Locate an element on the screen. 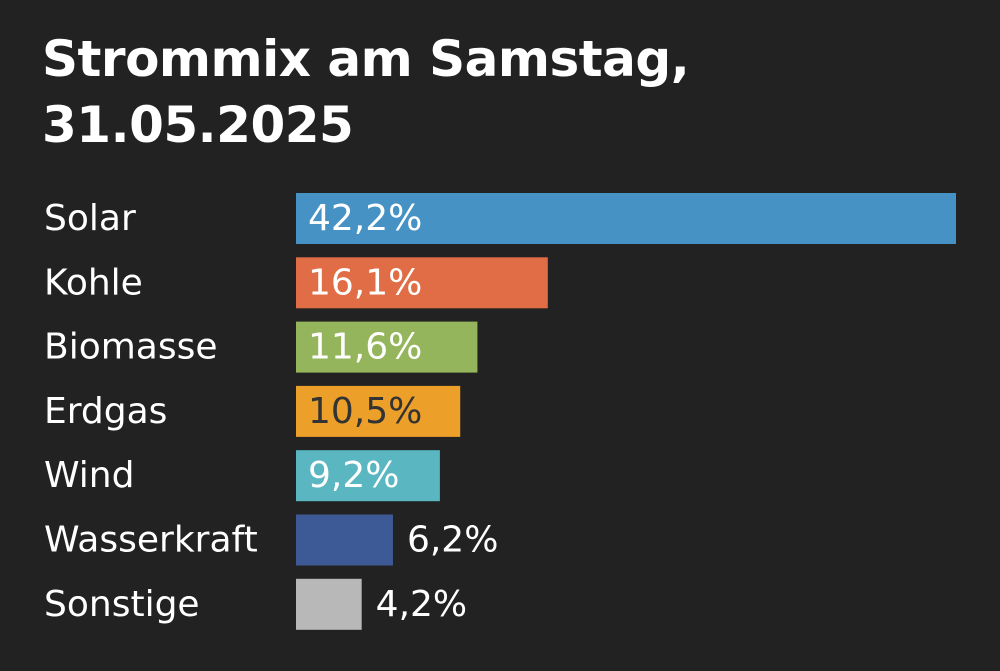 The width and height of the screenshot is (1000, 671). chart-title-line-2: 31.05.2025 is located at coordinates (198, 125).